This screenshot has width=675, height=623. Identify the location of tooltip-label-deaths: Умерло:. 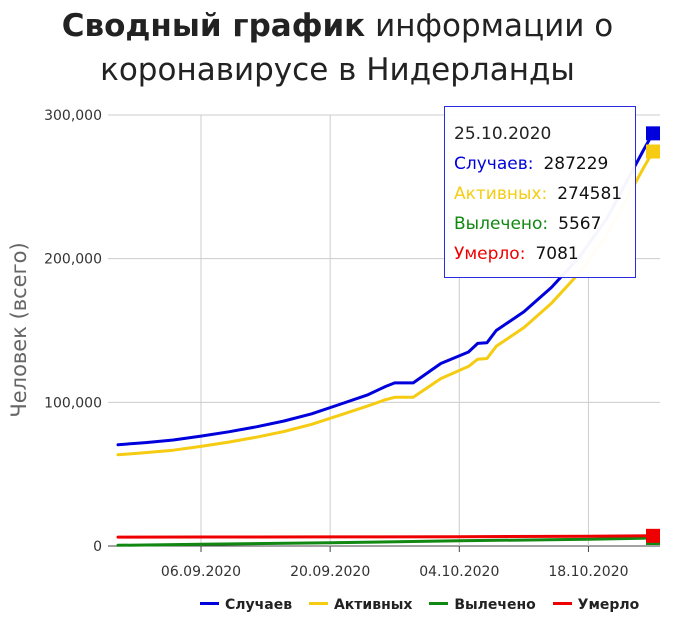
(490, 254).